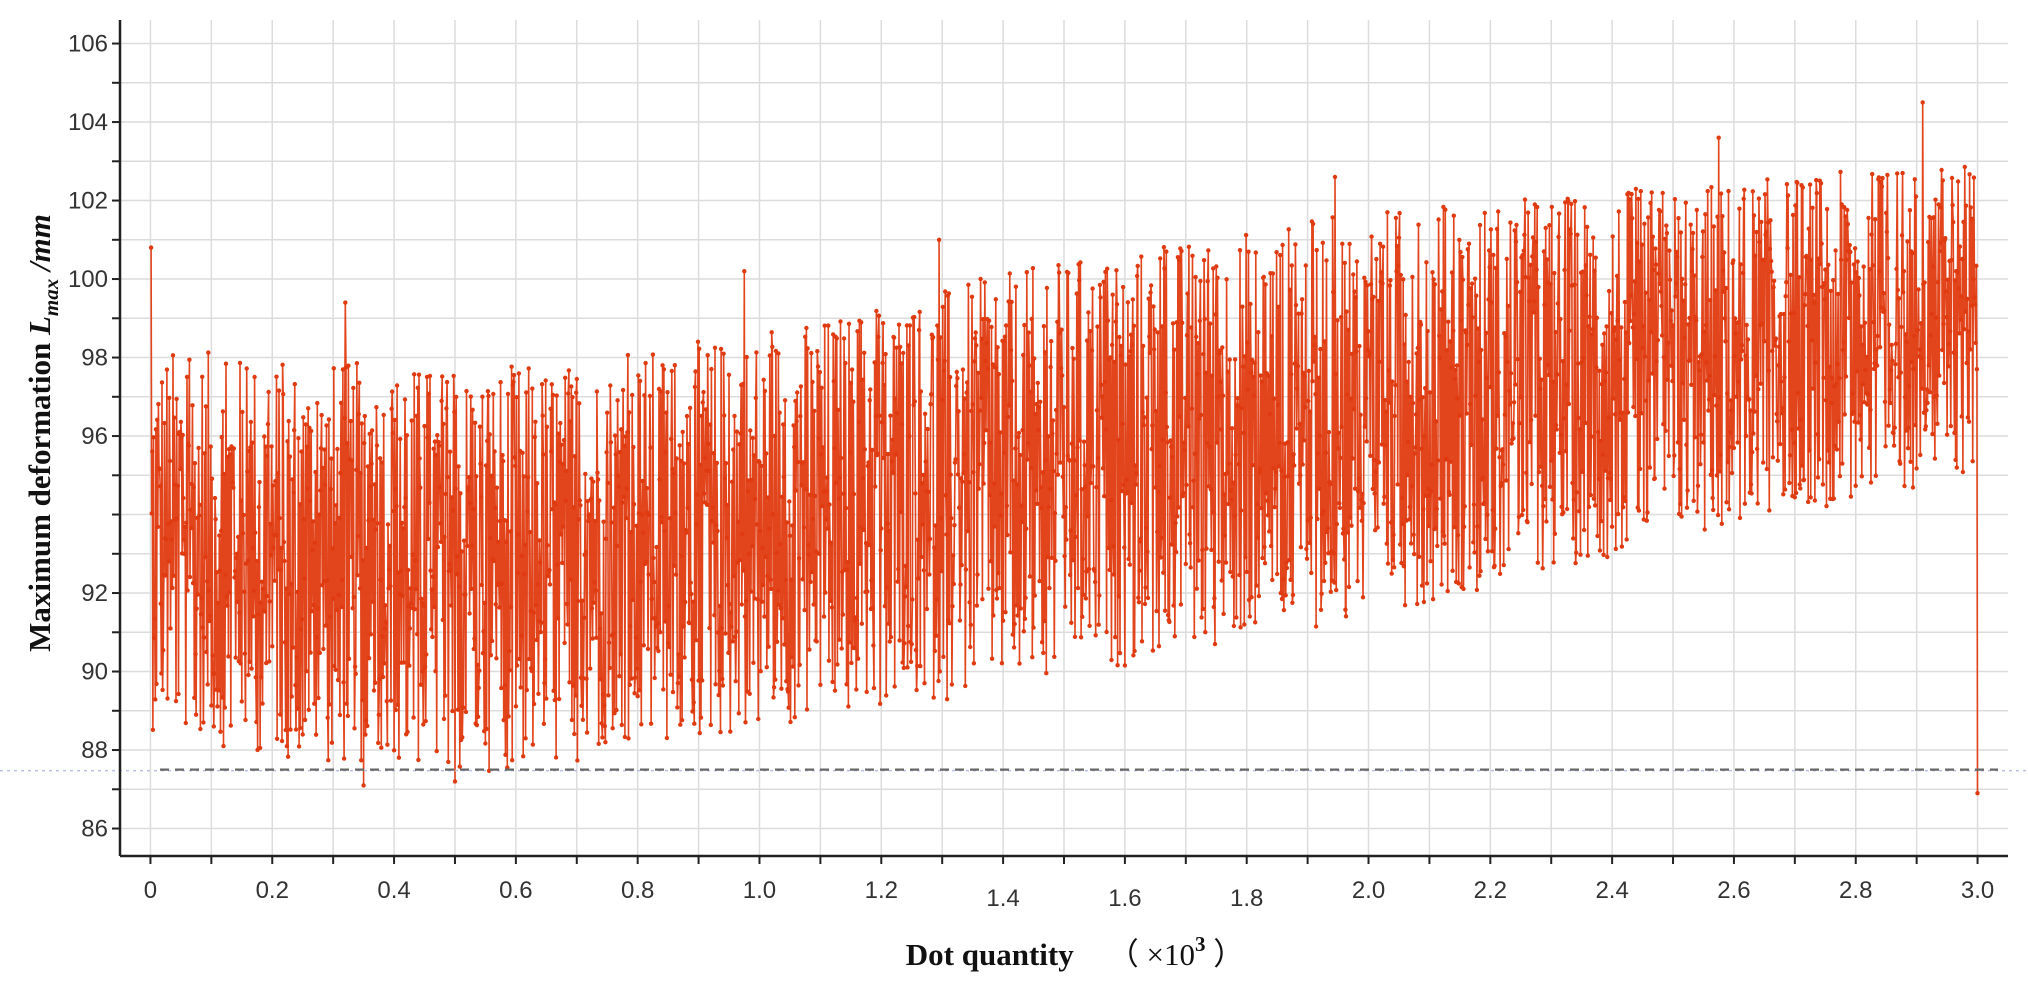  Describe the element at coordinates (1977, 890) in the screenshot. I see `x-tick-label: 3.0` at that location.